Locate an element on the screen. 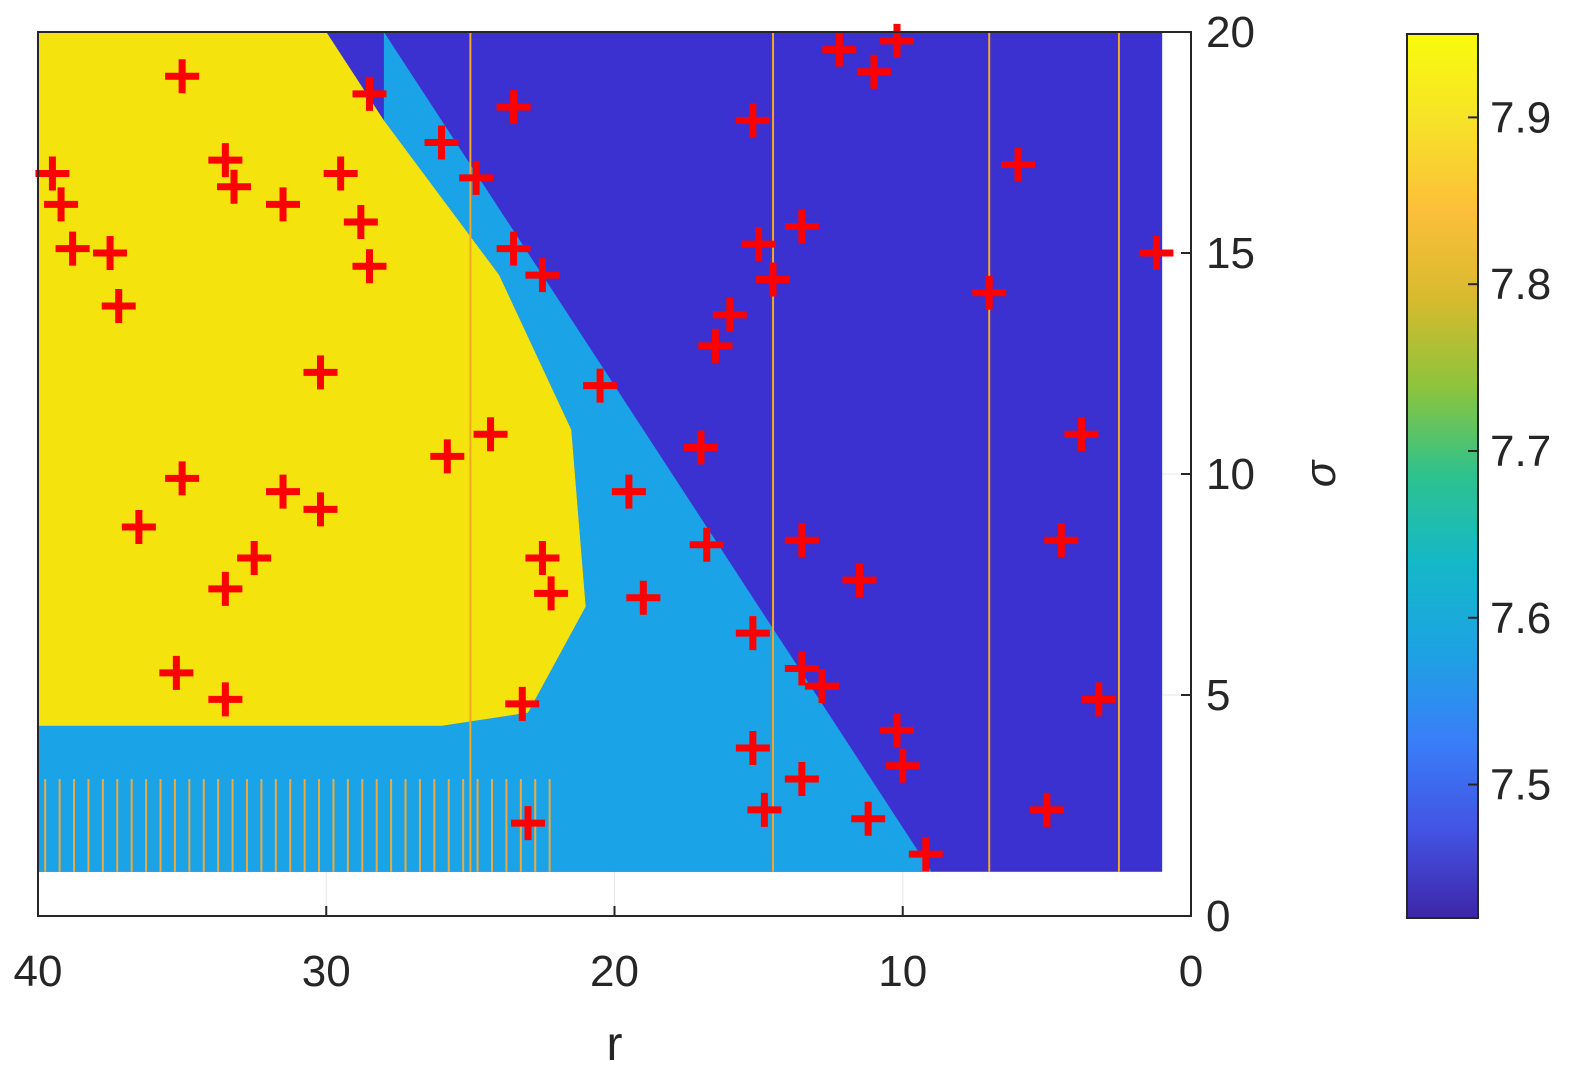  y-tick-label: 15 is located at coordinates (1230, 253).